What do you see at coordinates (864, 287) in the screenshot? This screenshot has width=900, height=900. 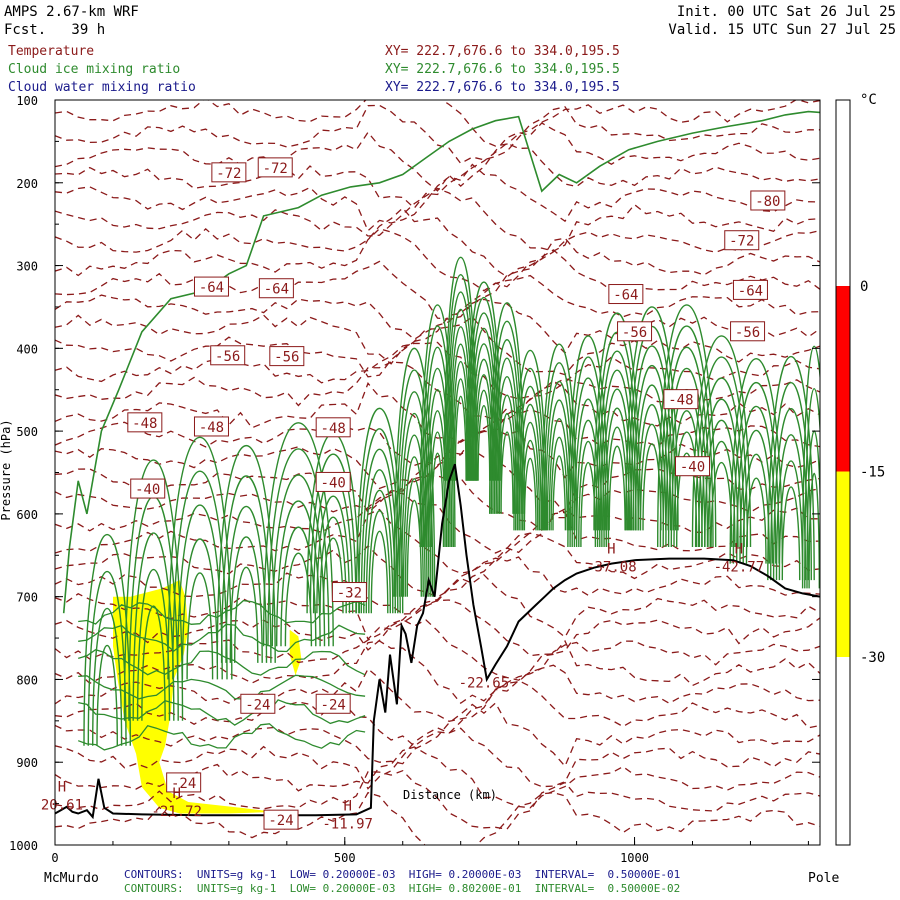 I see `colorbar-tick-label: 0` at bounding box center [864, 287].